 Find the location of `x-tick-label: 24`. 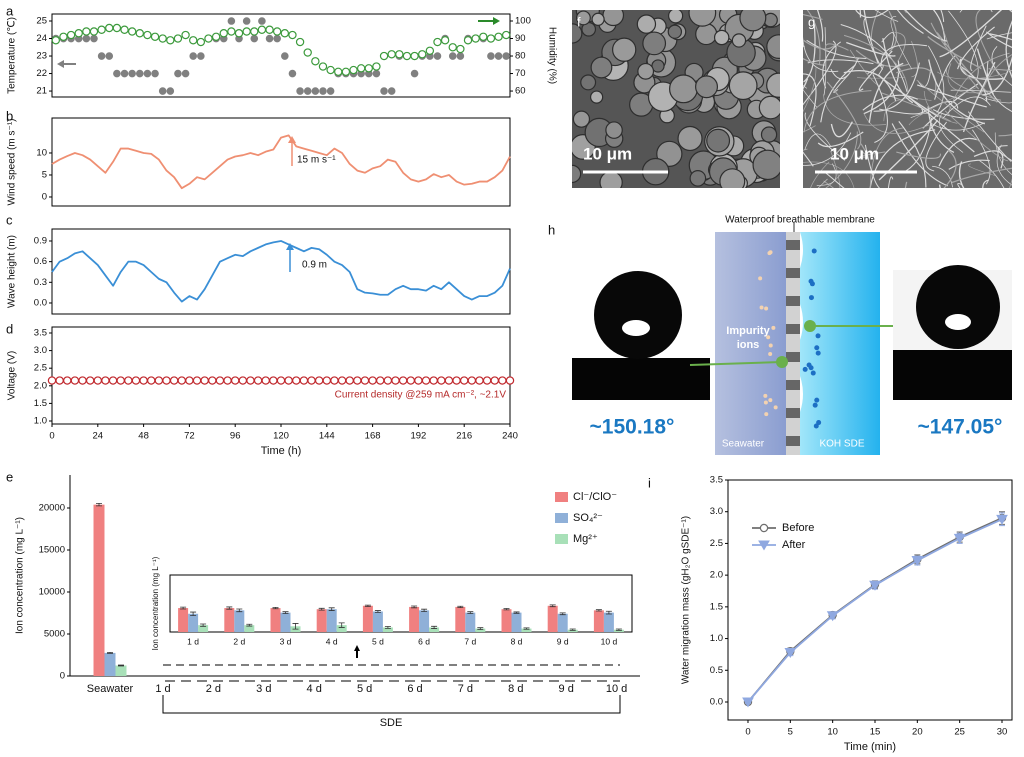

x-tick-label: 24 is located at coordinates (98, 436).